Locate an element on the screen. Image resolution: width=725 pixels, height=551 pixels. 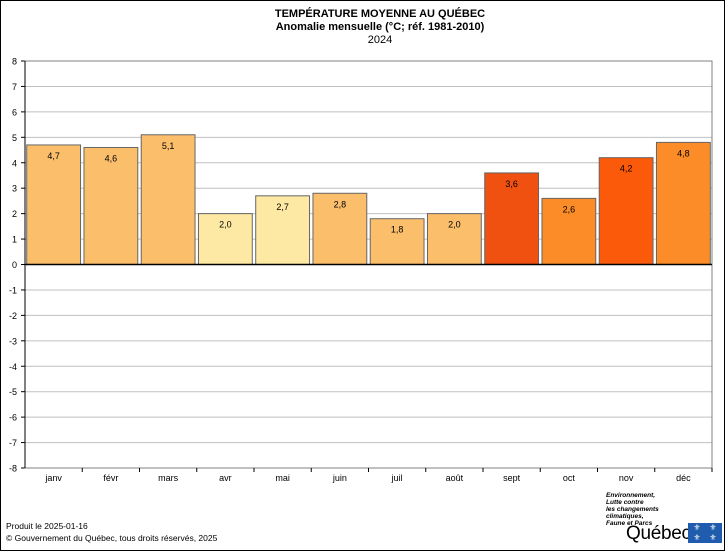
produced-date: Produit le 2025-01-16 is located at coordinates (47, 526).